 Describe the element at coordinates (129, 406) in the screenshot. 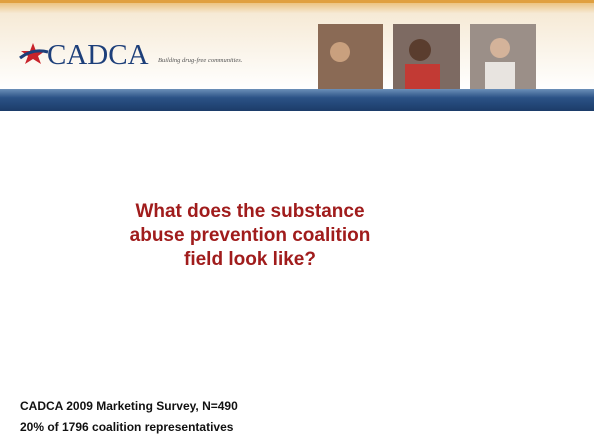

I see `footer-line: CADCA 2009 Marketing Survey, N=490` at that location.